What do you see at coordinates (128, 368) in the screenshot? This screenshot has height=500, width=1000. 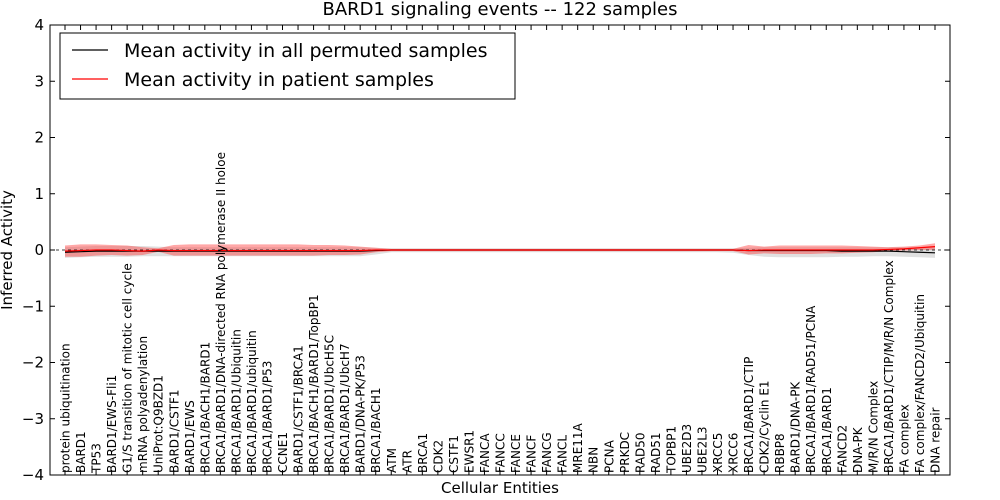 I see `category-label: G1/S transition of mitotic cell cycle` at bounding box center [128, 368].